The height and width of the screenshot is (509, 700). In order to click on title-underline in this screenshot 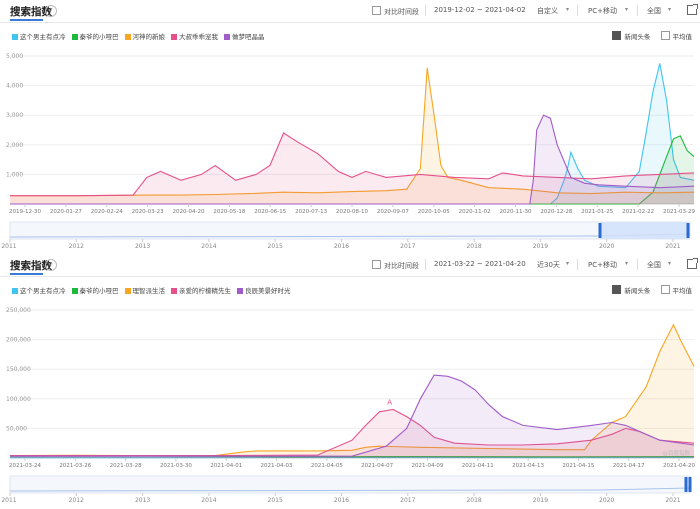, I will do `click(26, 20)`.